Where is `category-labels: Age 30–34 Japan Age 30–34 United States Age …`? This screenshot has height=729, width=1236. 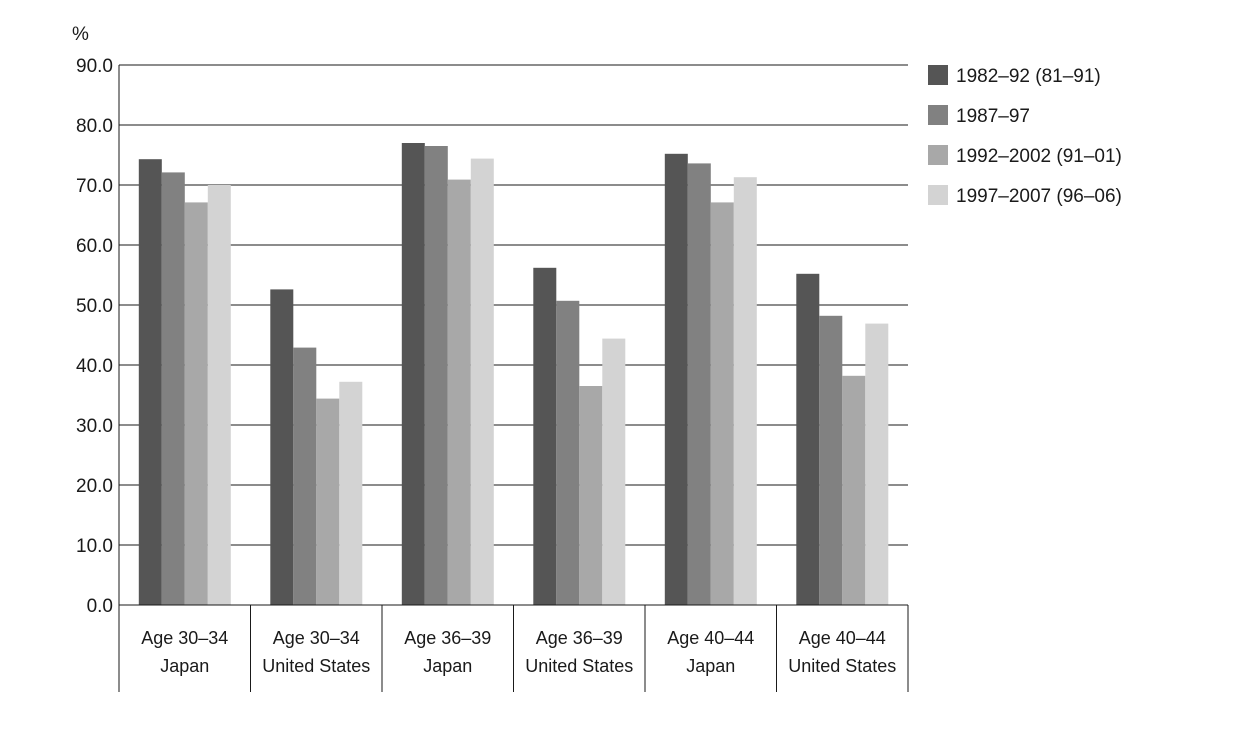 category-labels: Age 30–34 Japan Age 30–34 United States Age … is located at coordinates (518, 652).